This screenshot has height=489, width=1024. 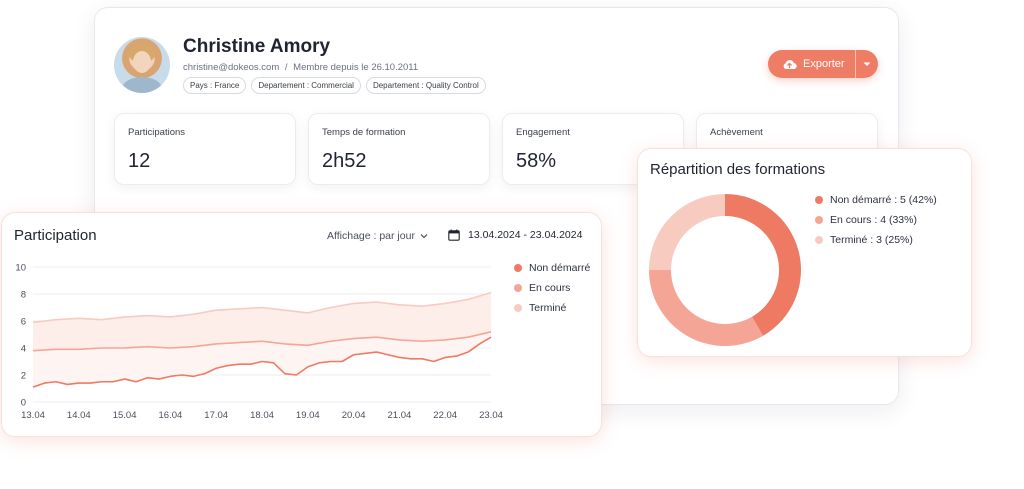 I want to click on export-button-group: Exporter, so click(x=823, y=64).